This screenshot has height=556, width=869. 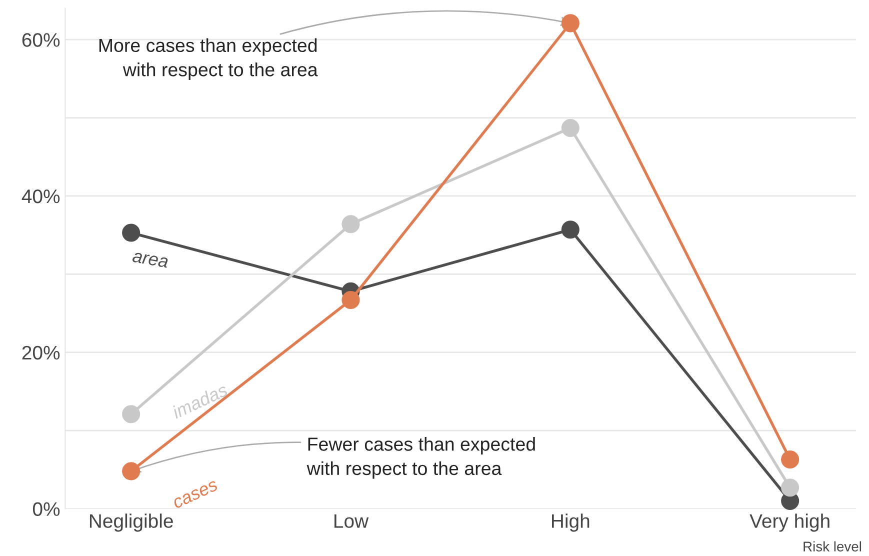 What do you see at coordinates (420, 458) in the screenshot?
I see `annotation: Fewer cases than expected with respect to the area` at bounding box center [420, 458].